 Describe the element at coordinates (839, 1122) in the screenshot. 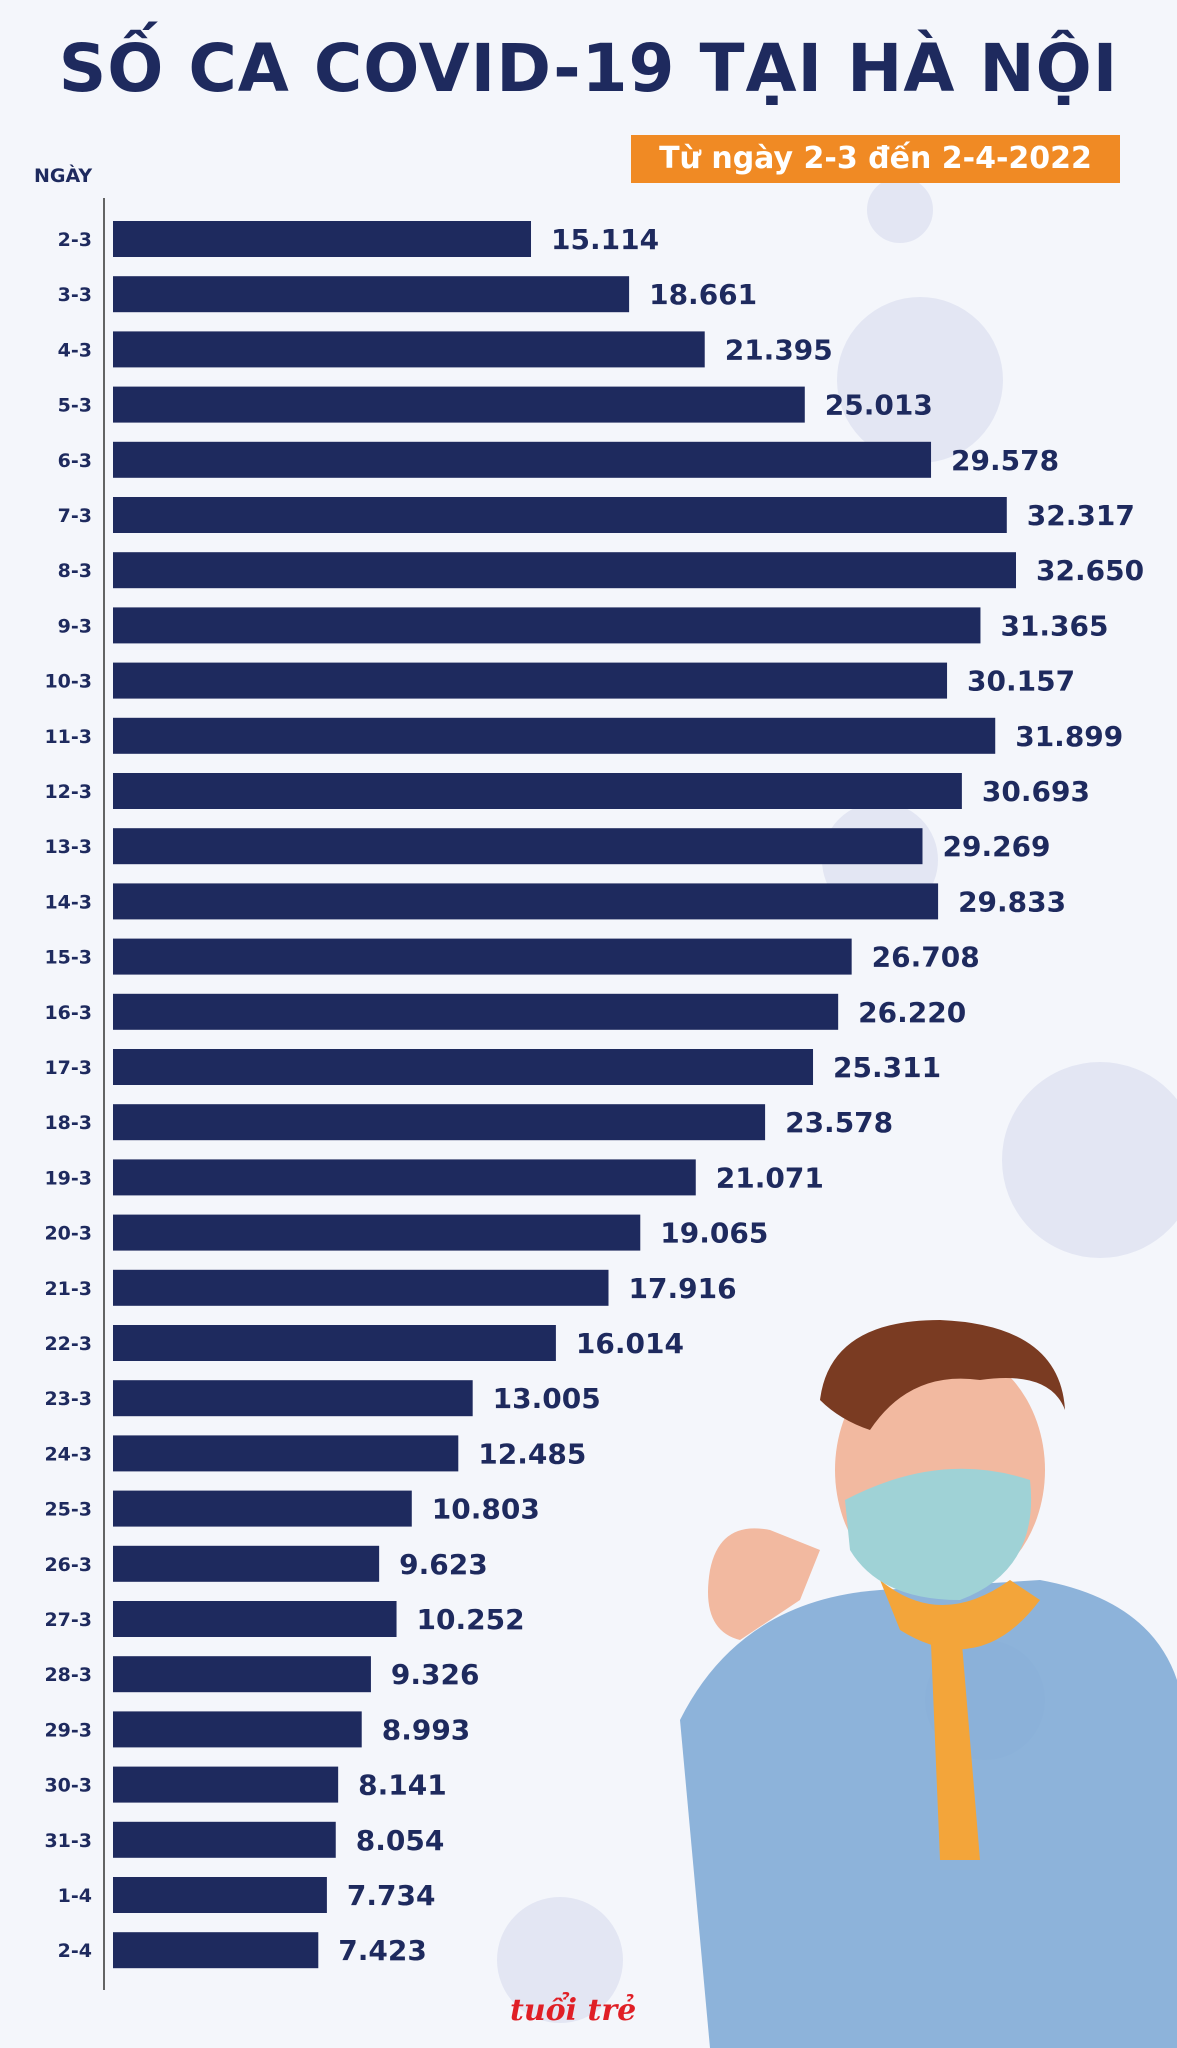

I see `value-label: 23.578` at that location.